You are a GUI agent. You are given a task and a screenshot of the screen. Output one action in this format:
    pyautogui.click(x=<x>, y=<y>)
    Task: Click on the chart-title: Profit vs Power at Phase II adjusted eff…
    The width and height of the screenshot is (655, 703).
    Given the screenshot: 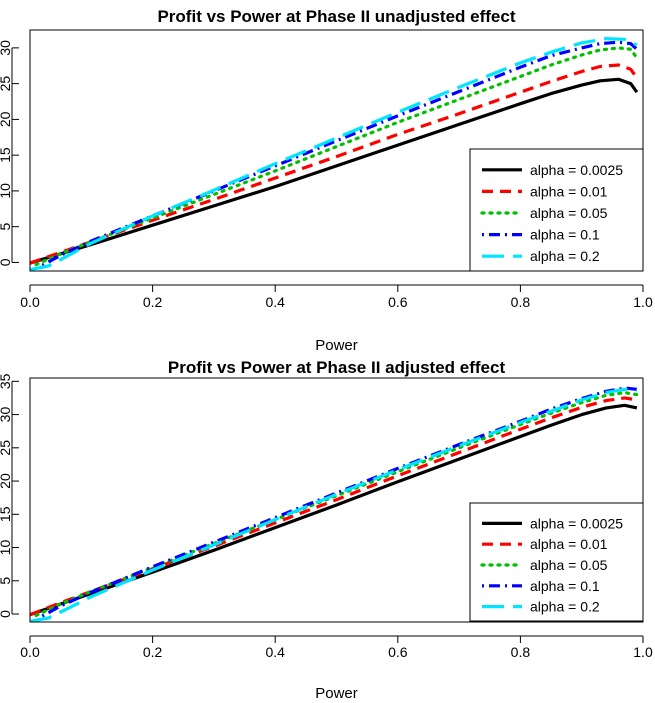 What is the action you would take?
    pyautogui.click(x=337, y=367)
    